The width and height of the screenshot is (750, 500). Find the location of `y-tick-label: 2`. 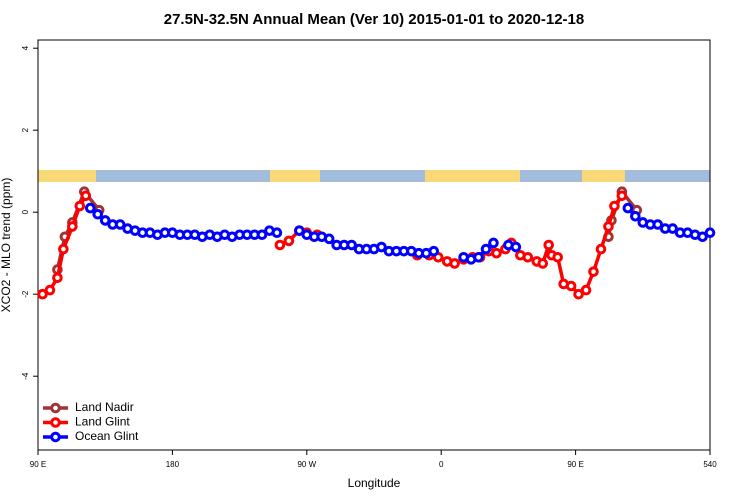

y-tick-label: 2 is located at coordinates (25, 129).